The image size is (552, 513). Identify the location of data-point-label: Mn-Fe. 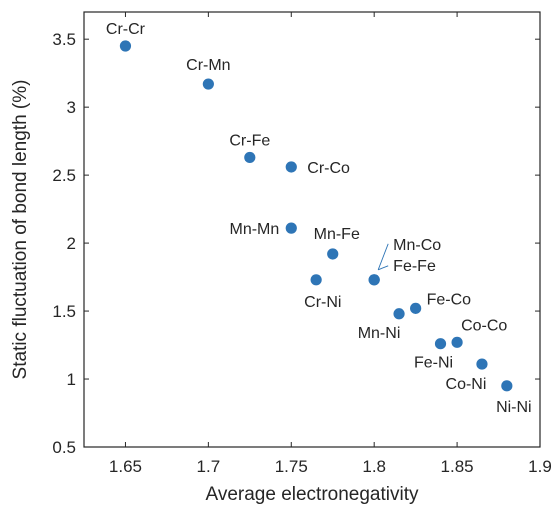
(337, 234).